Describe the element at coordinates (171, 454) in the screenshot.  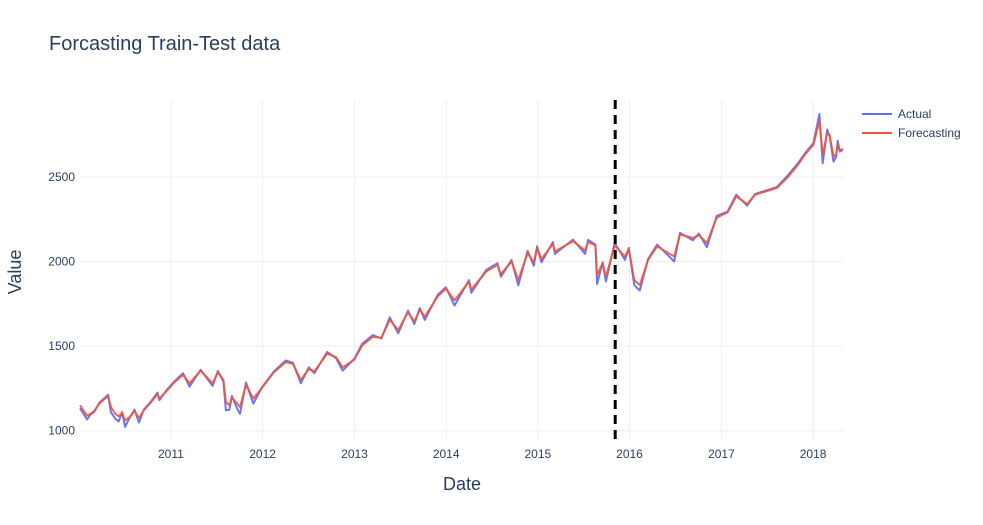
I see `x-tick-label: 2011` at that location.